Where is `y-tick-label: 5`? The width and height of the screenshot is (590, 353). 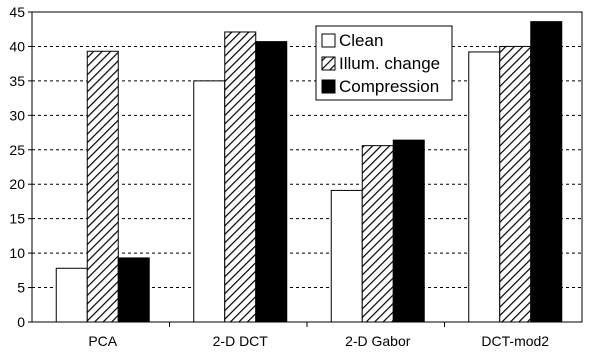
y-tick-label: 5 is located at coordinates (21, 288).